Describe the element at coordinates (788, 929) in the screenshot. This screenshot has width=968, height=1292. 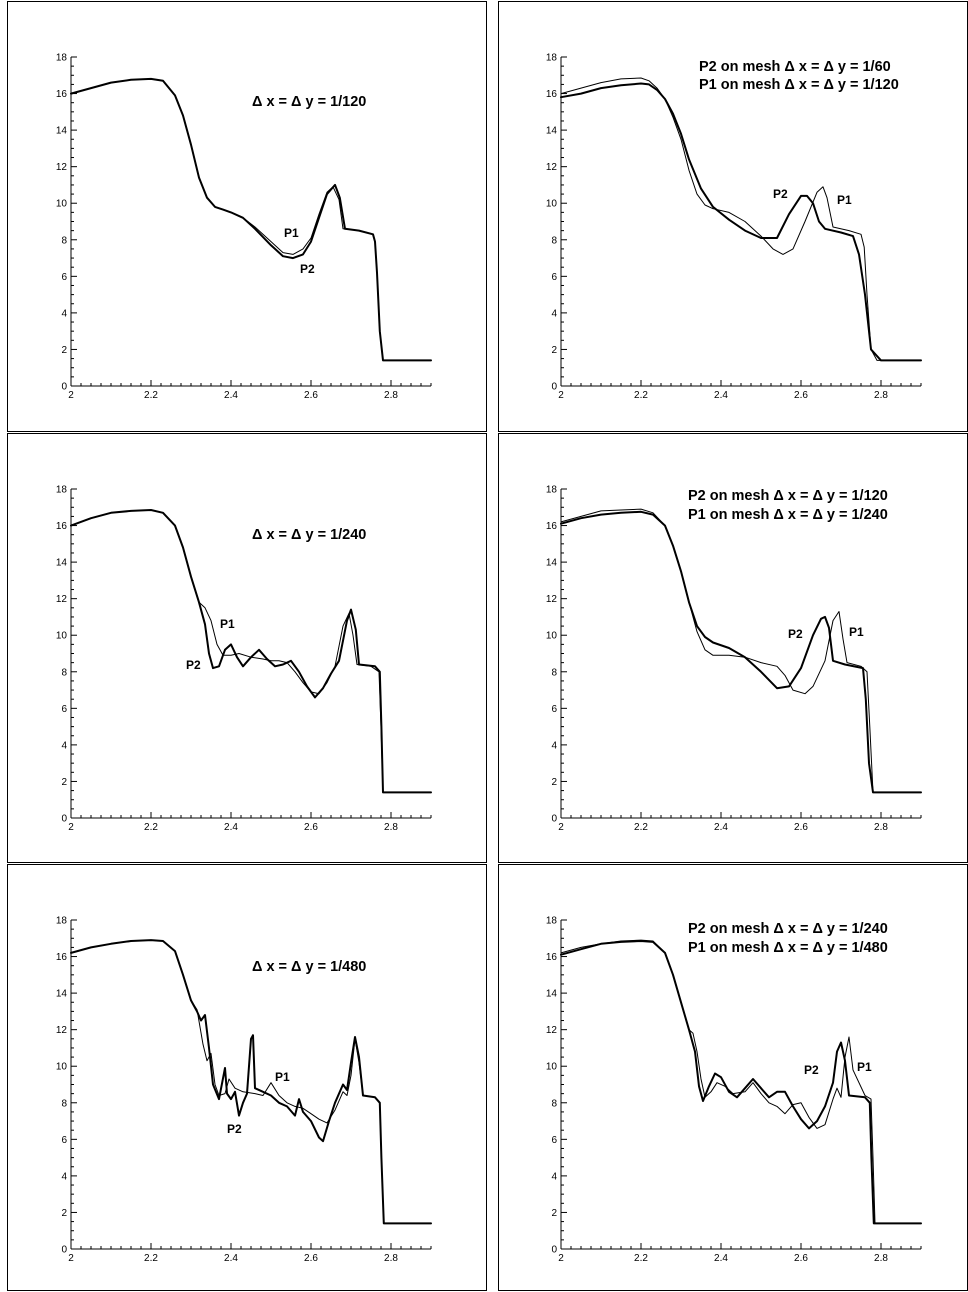
I see `mesh-annotation-line1: P2 on mesh Δ x = Δ y = 1/240` at that location.